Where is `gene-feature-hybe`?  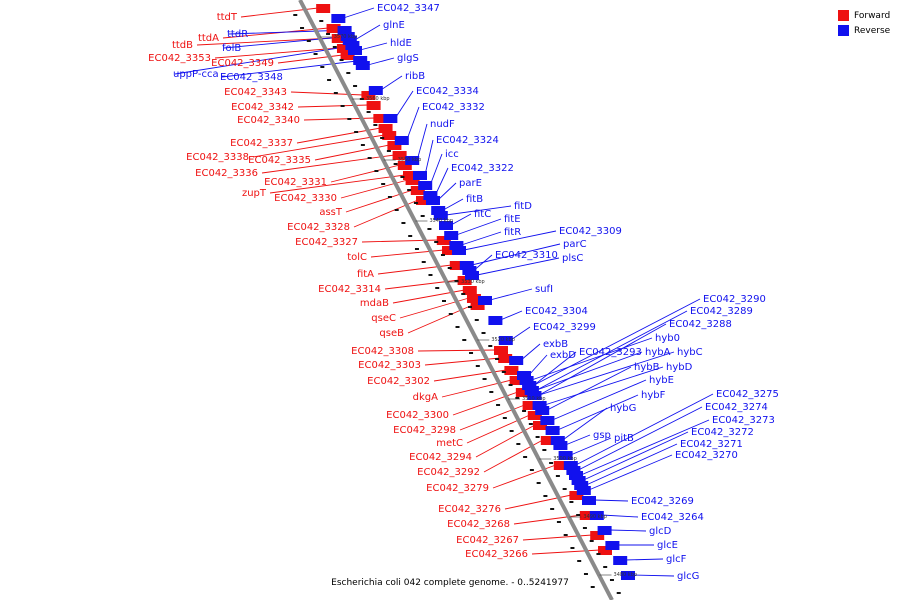
gene-feature-hybe is located at coordinates (547, 420).